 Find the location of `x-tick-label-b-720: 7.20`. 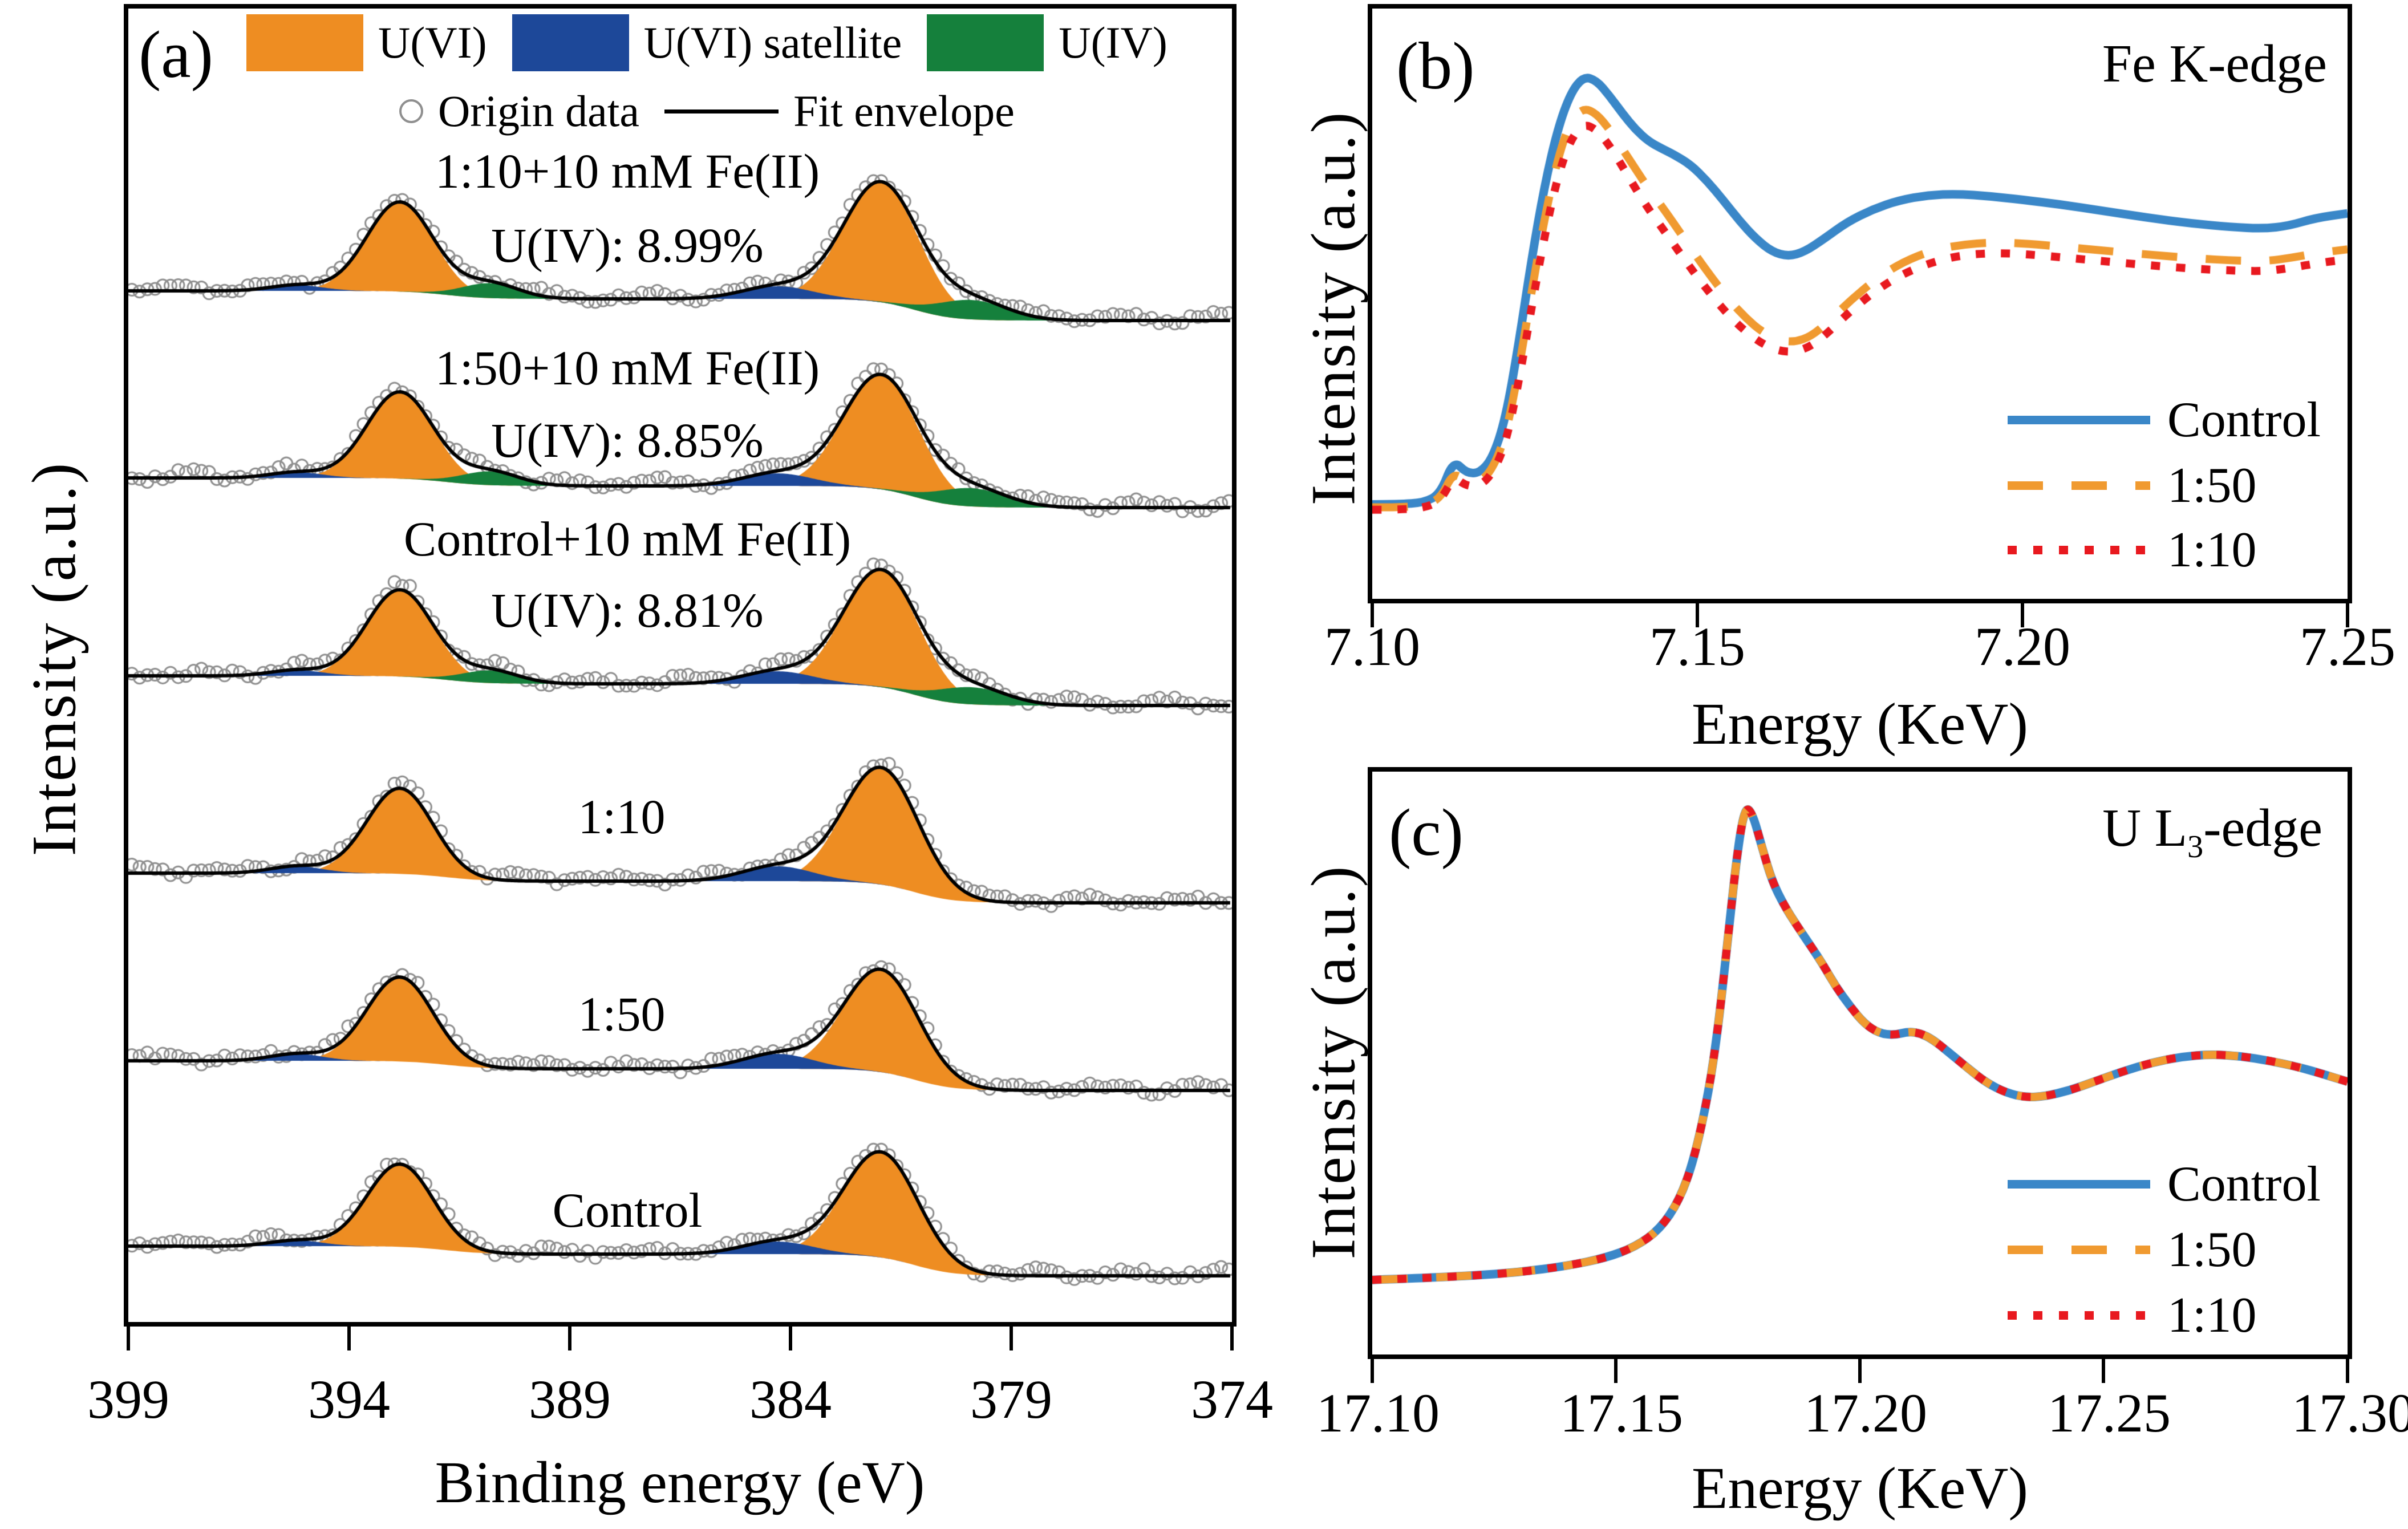

x-tick-label-b-720: 7.20 is located at coordinates (2023, 646).